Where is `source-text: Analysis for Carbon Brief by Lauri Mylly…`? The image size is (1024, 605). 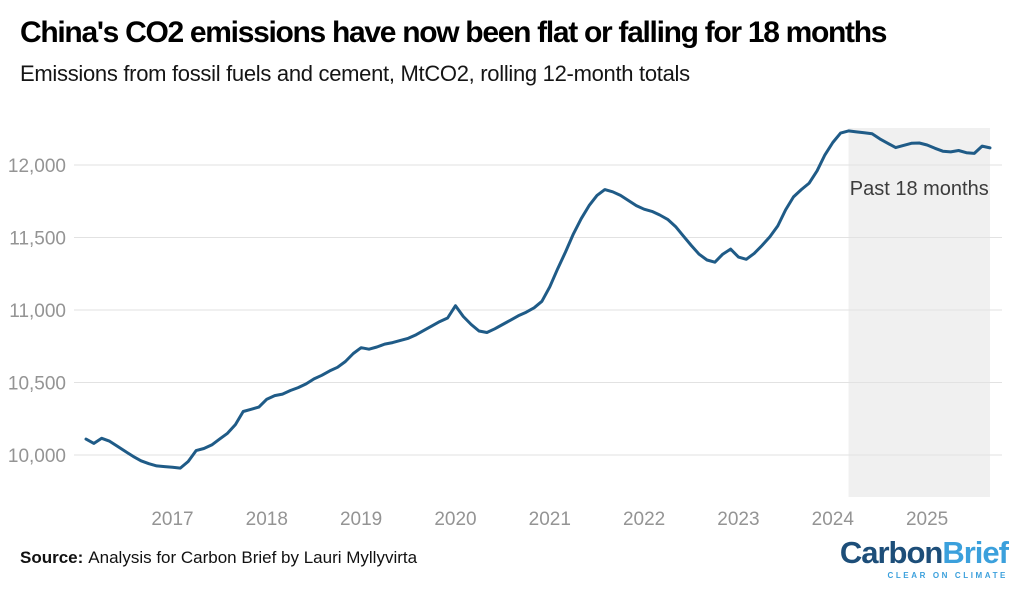
source-text: Analysis for Carbon Brief by Lauri Mylly… is located at coordinates (253, 557).